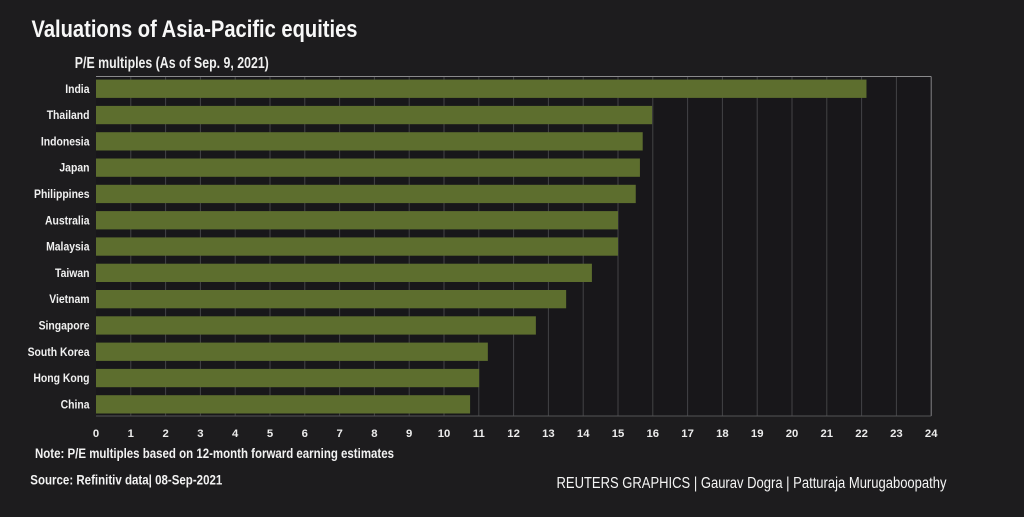 The height and width of the screenshot is (517, 1024). I want to click on svg-text:P/E multiples (As of Sep. 9, 2: P/E multiples (As of Sep. 9, 2021), so click(172, 63).